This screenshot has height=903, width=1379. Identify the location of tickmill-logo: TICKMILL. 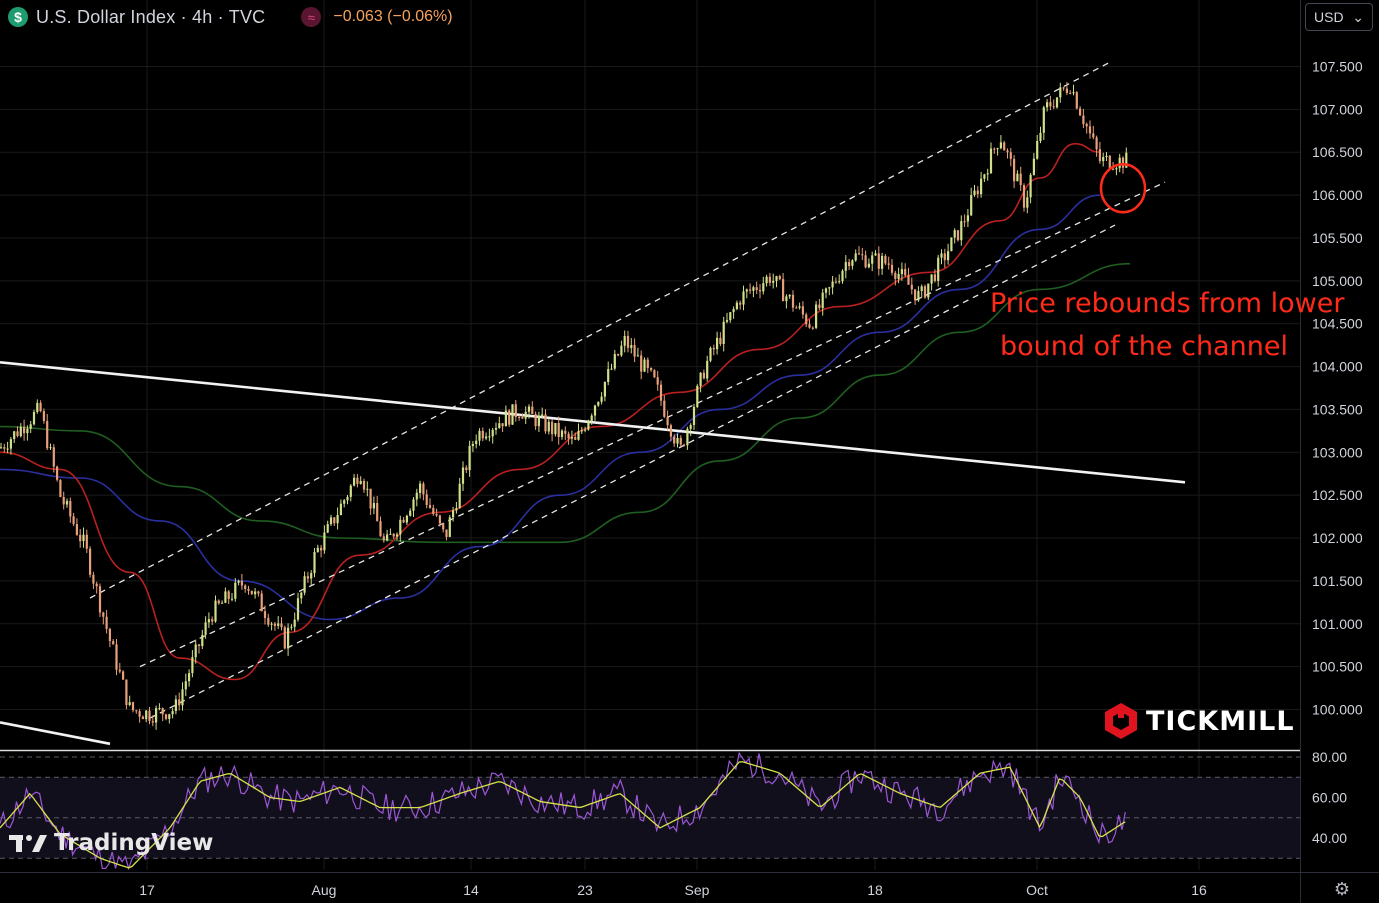
(1199, 721).